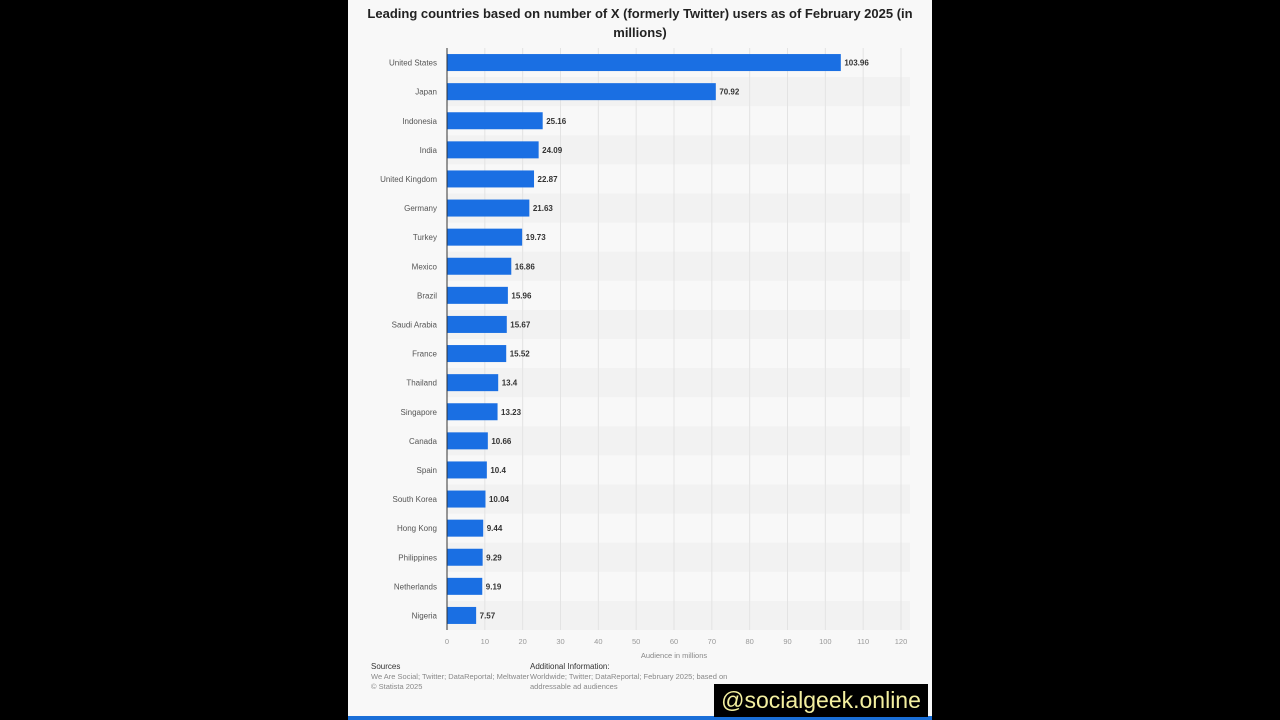 This screenshot has height=720, width=1280. I want to click on x-tick-label: 30, so click(560, 641).